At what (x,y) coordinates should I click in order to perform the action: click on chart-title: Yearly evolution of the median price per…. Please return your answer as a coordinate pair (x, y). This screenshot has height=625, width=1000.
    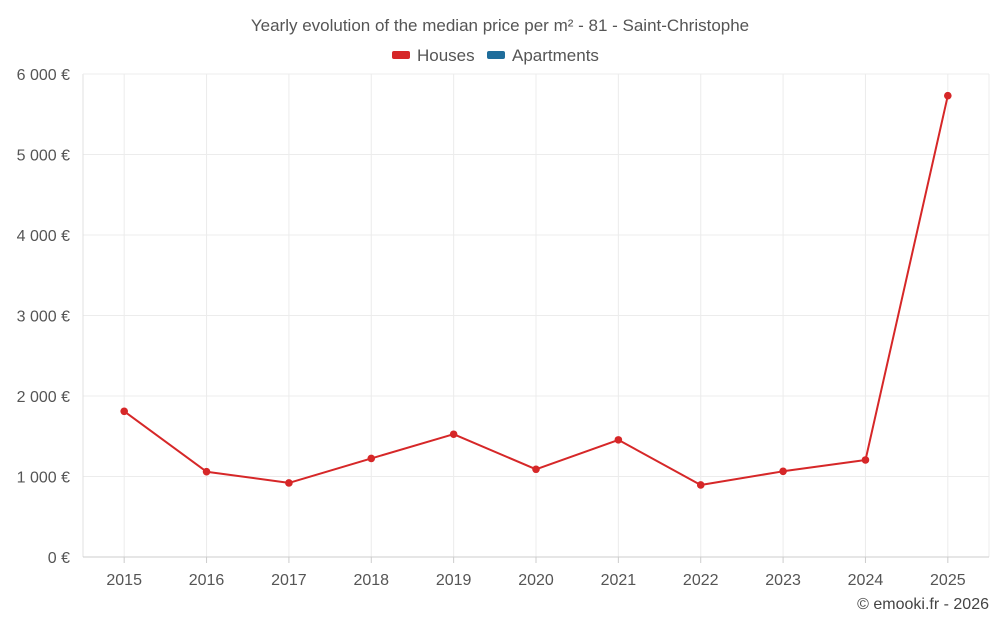
    Looking at the image, I should click on (500, 25).